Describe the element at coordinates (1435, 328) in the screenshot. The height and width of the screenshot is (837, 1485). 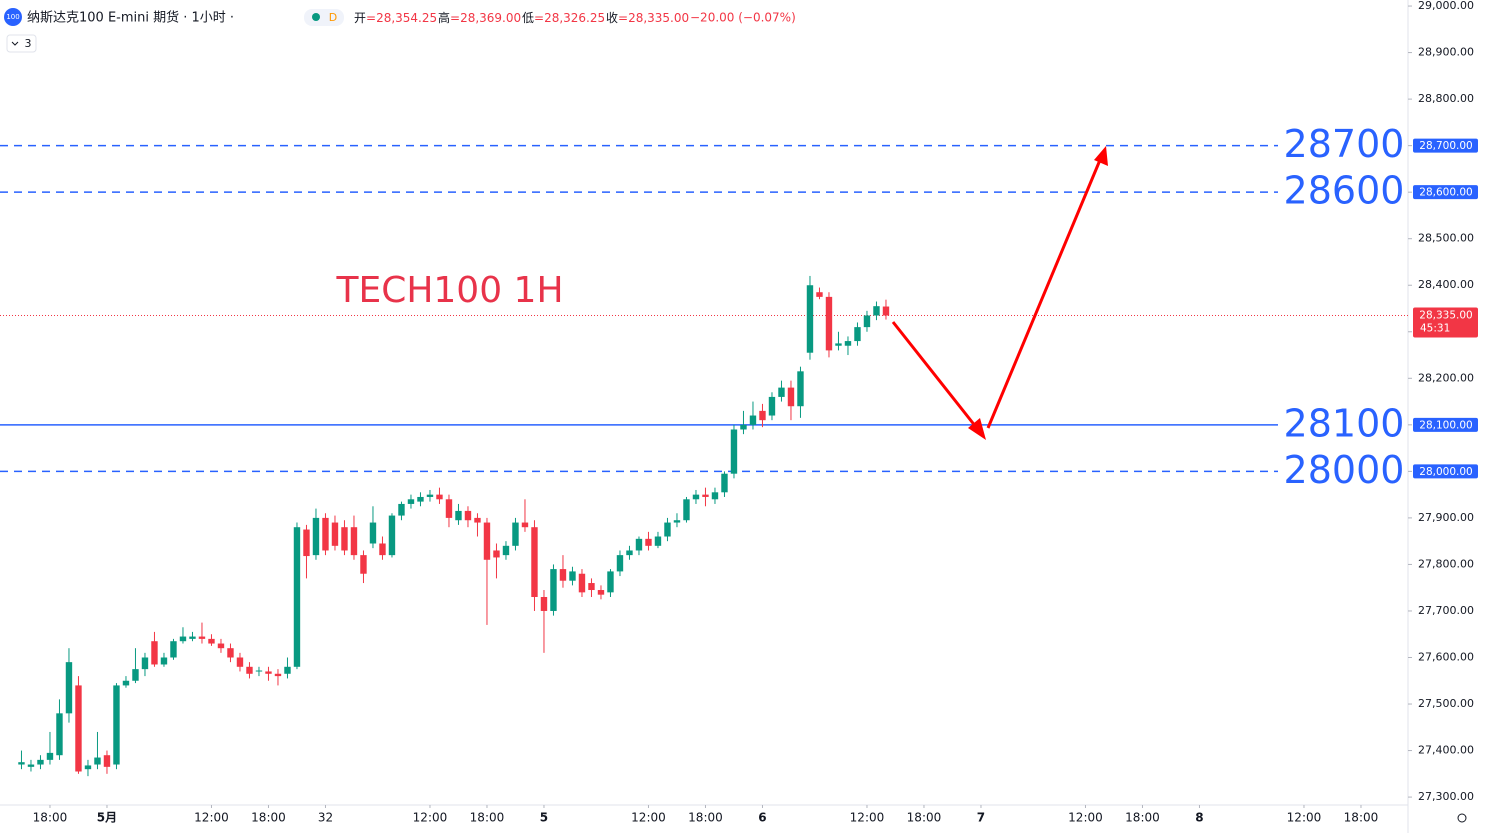
I see `countdown: 45:31` at that location.